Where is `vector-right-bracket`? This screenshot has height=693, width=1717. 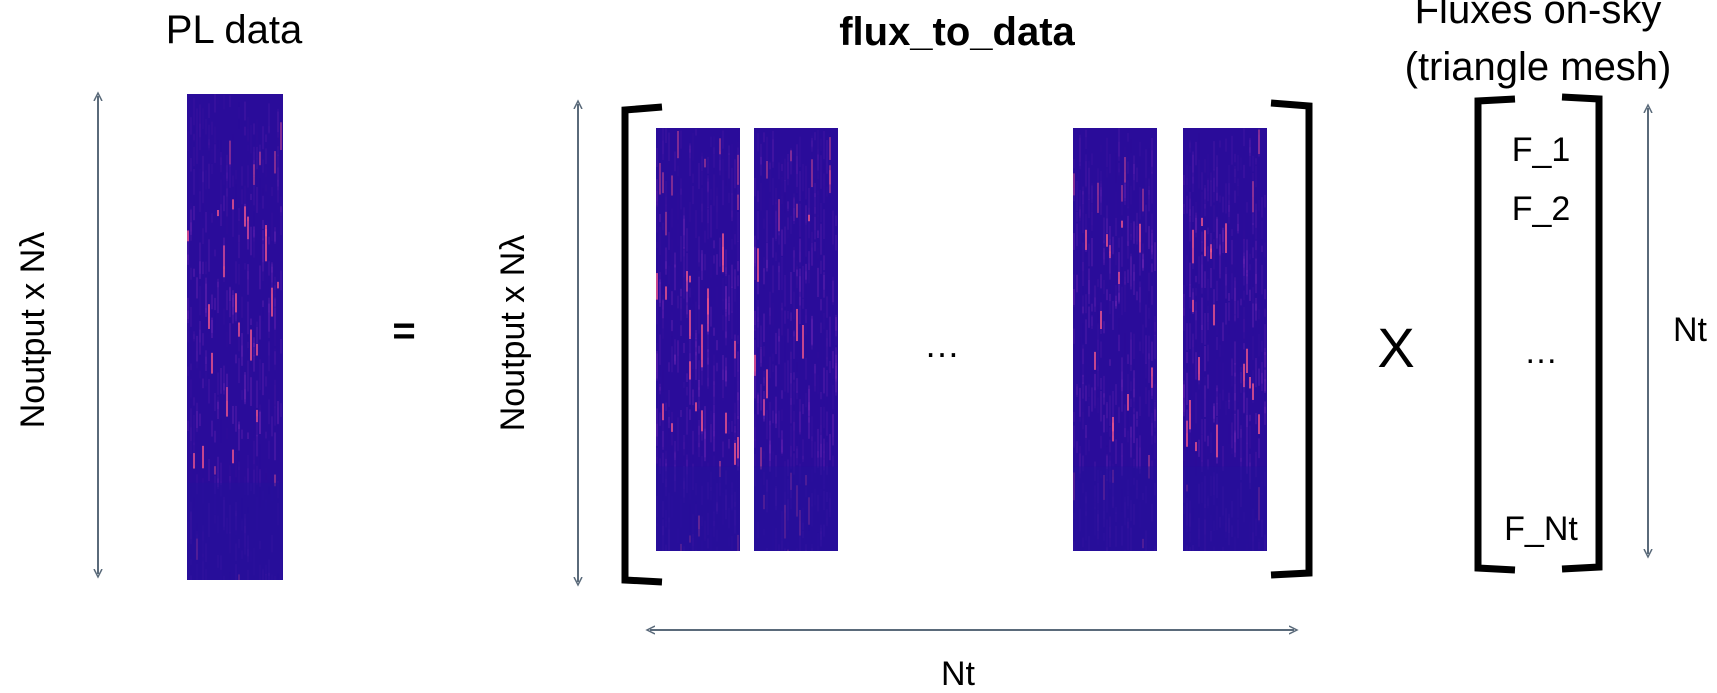
vector-right-bracket is located at coordinates (1580, 333).